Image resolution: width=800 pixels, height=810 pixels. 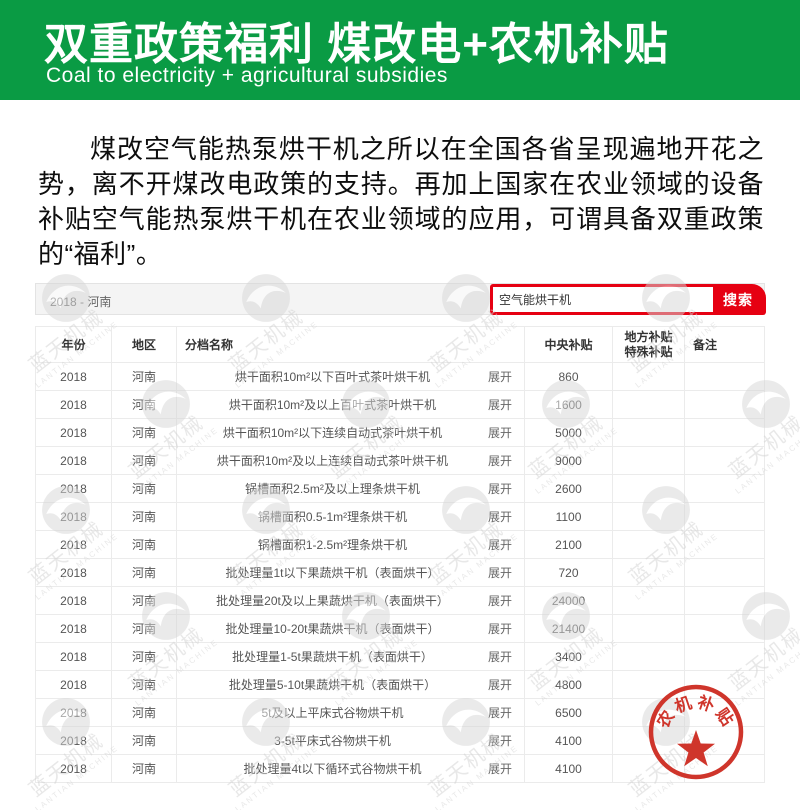 I want to click on table-row: 2018 河南 批处理量4t以下循环式谷物烘干机 展开 4100, so click(x=400, y=768).